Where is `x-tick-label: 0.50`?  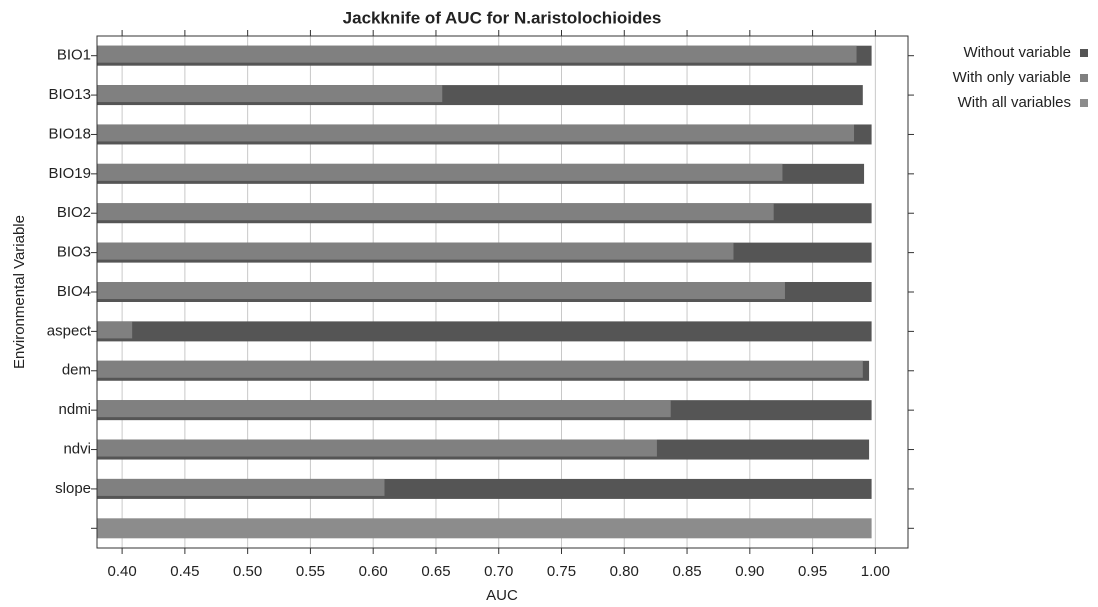 x-tick-label: 0.50 is located at coordinates (247, 571).